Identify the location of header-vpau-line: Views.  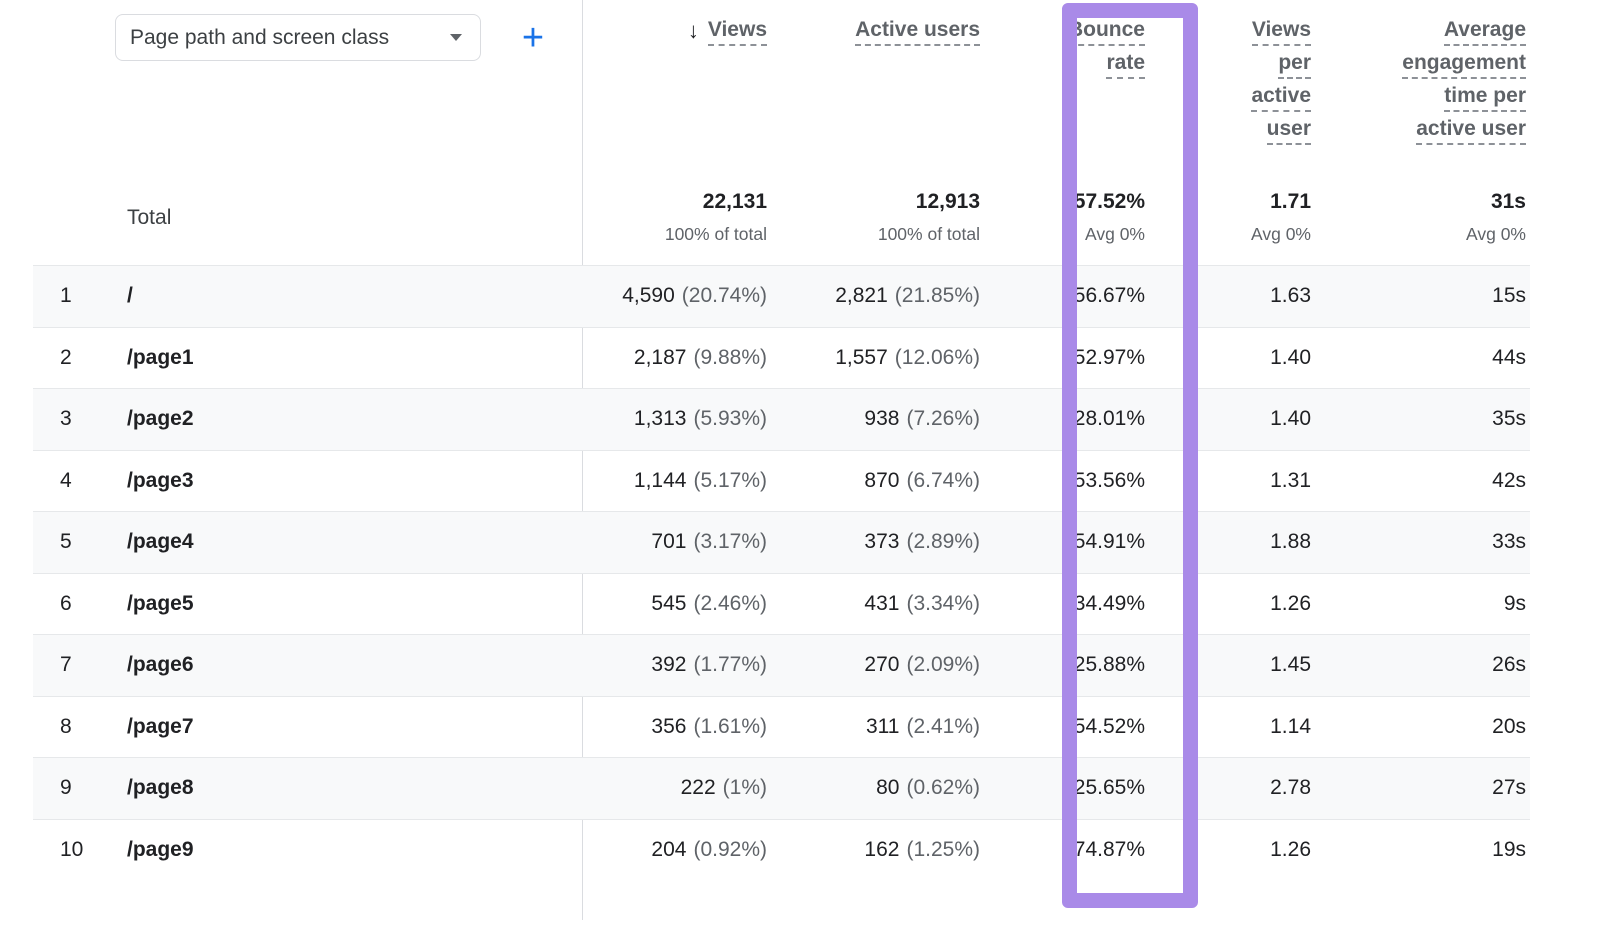
(1281, 32).